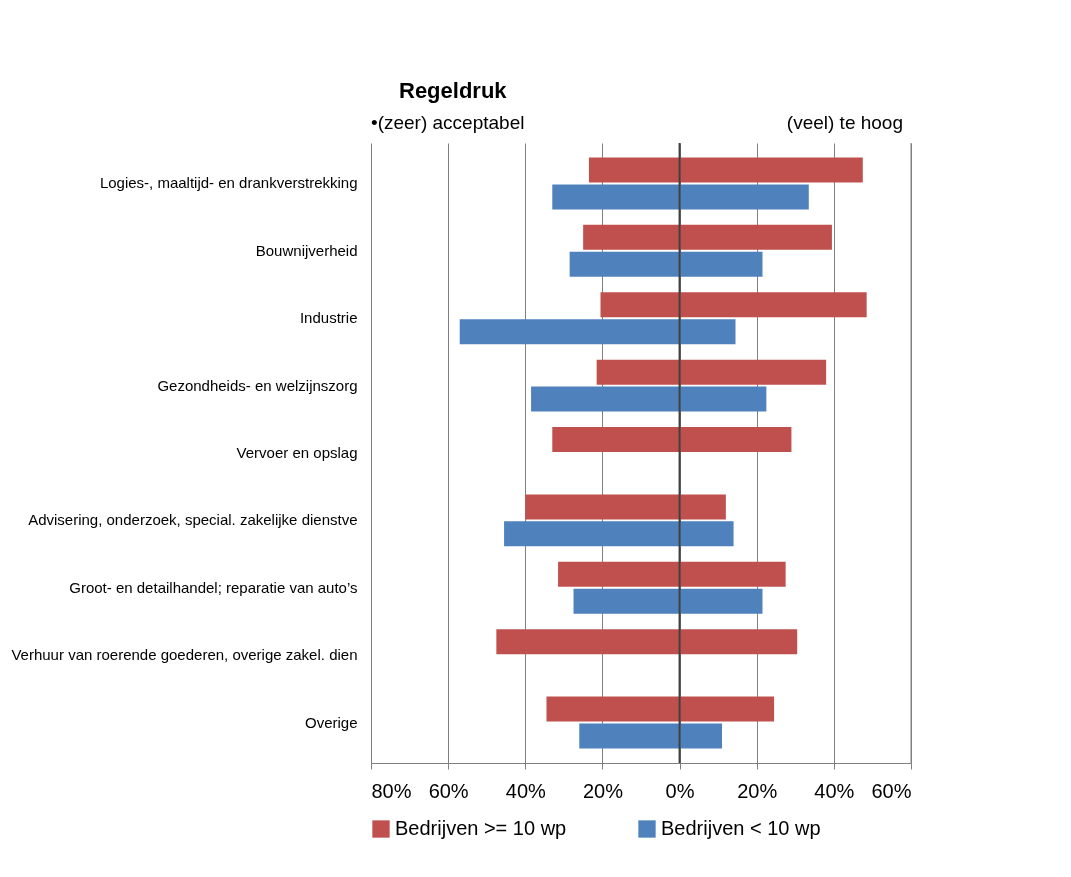 This screenshot has height=877, width=1071. Describe the element at coordinates (741, 828) in the screenshot. I see `legend-label: Bedrijven < 10 wp` at that location.